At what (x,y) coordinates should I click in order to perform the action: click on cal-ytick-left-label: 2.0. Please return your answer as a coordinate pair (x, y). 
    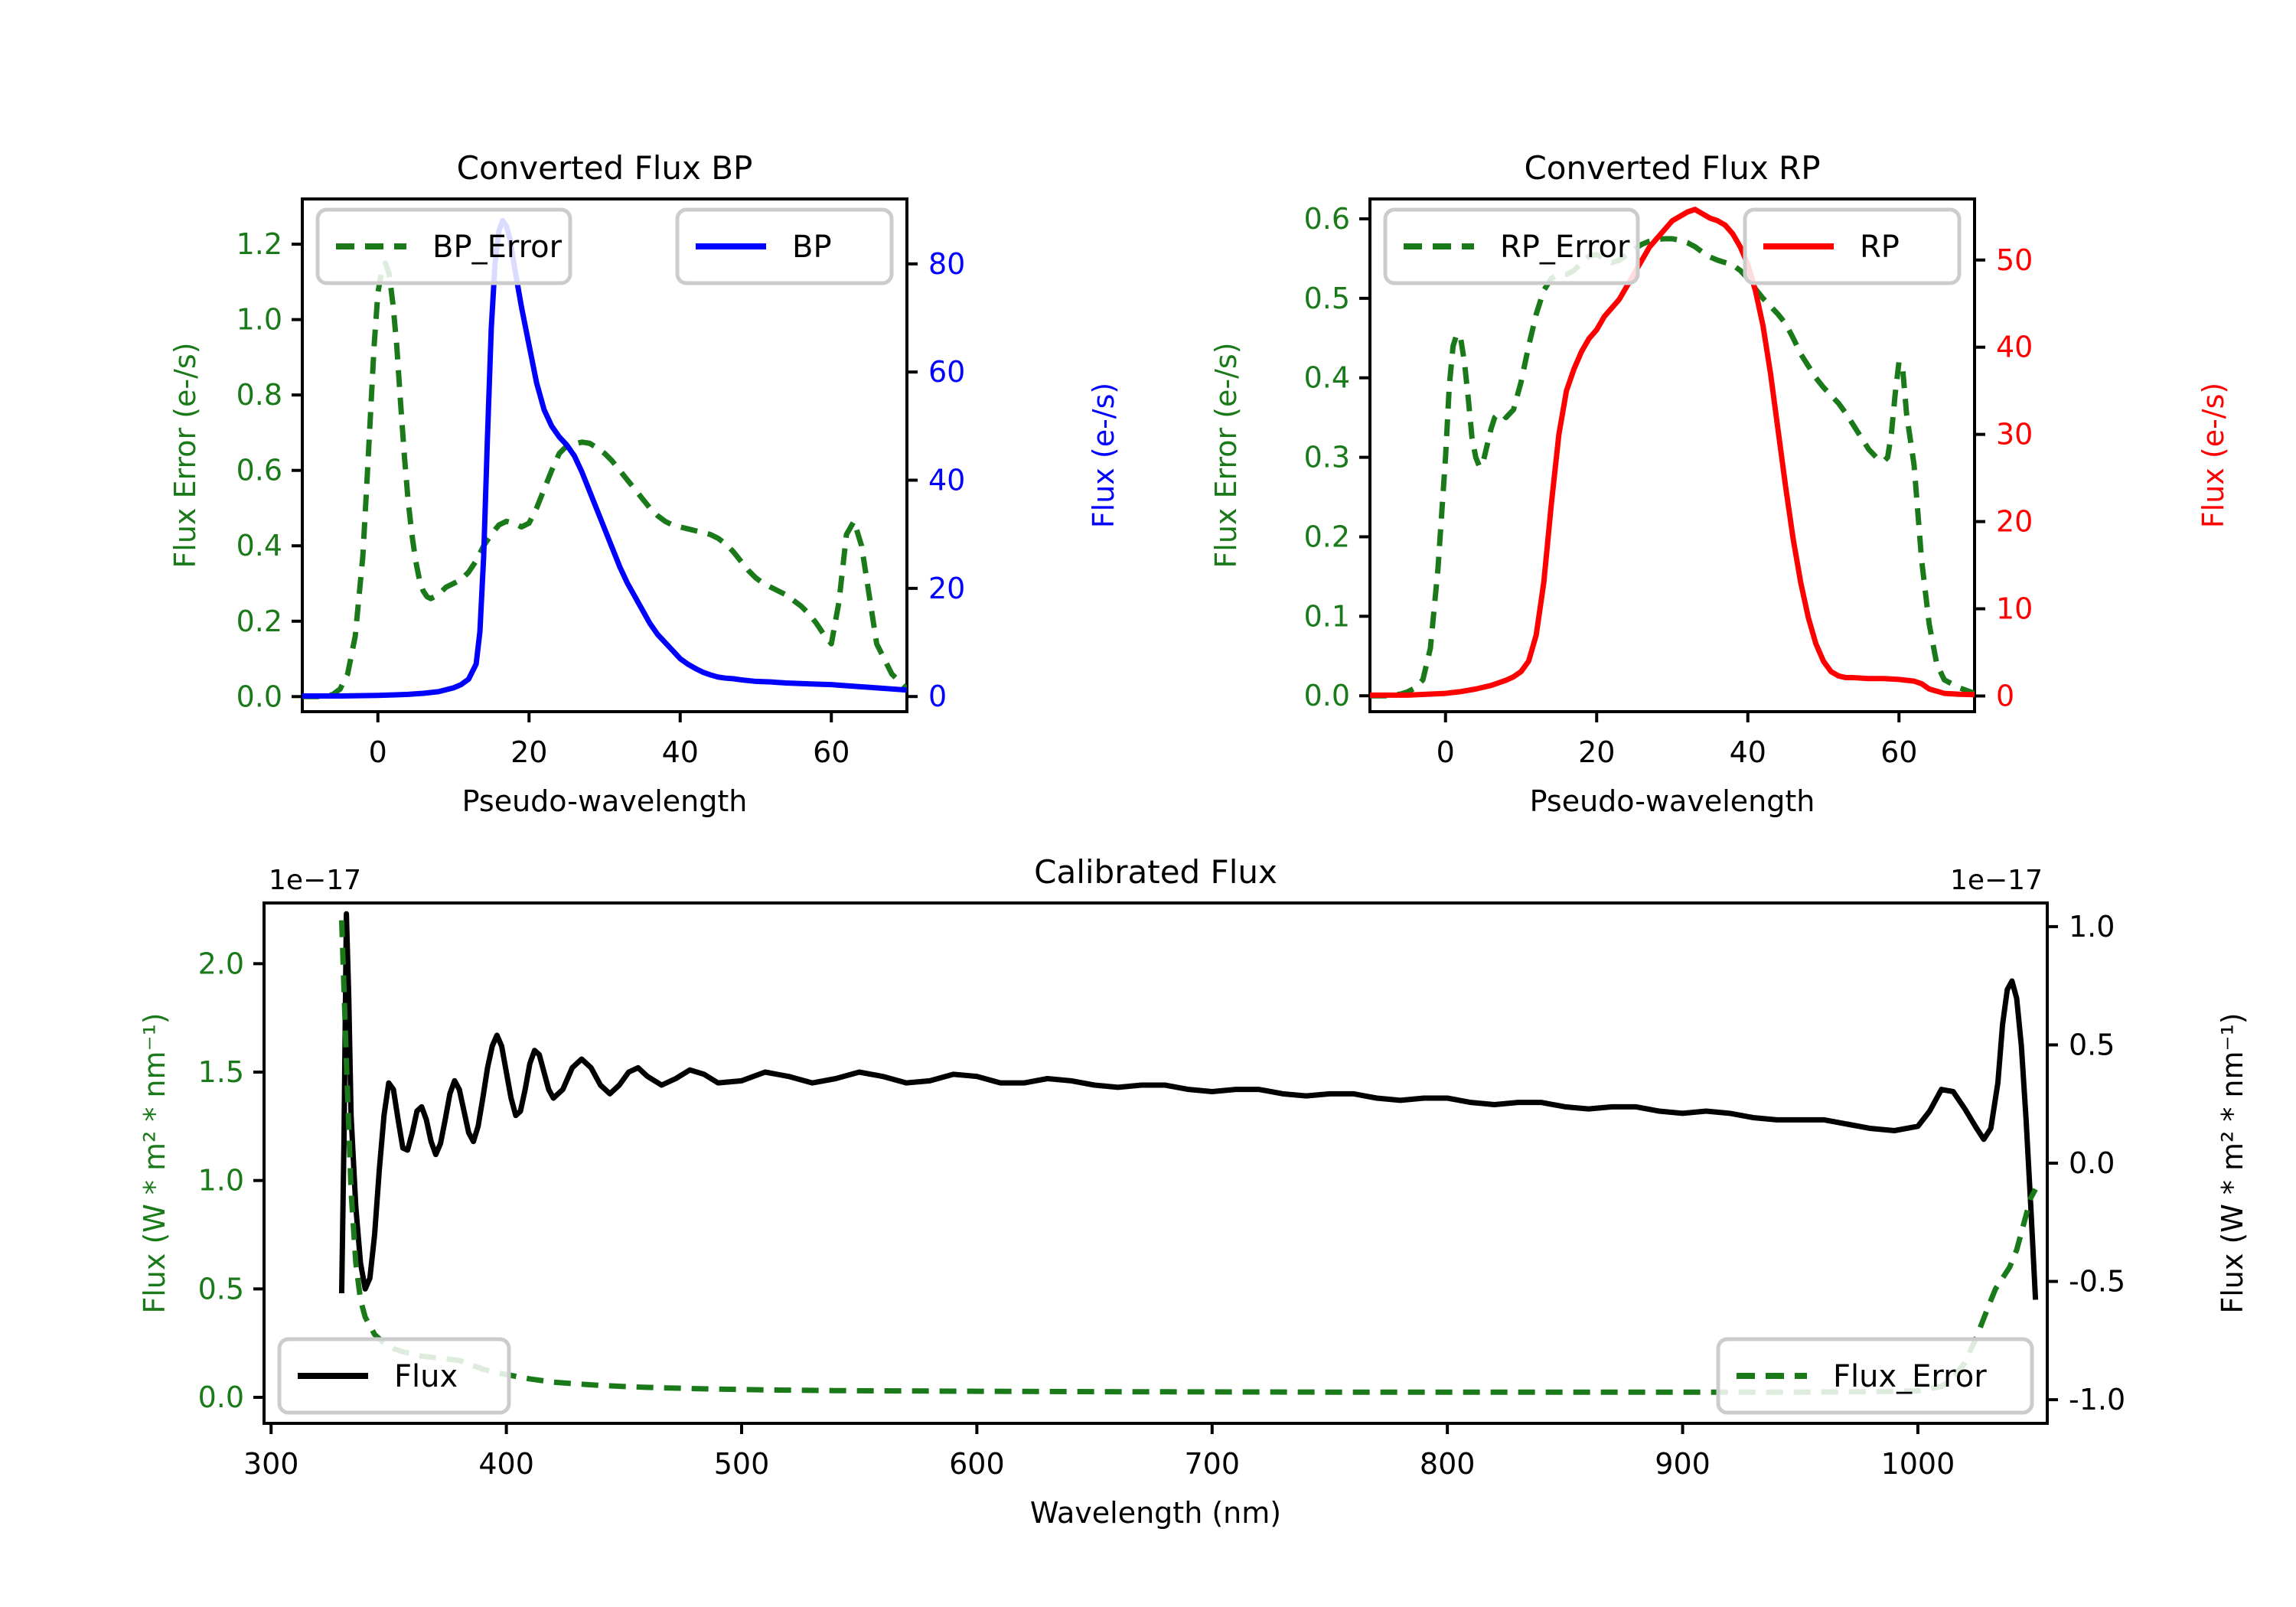
    Looking at the image, I should click on (221, 964).